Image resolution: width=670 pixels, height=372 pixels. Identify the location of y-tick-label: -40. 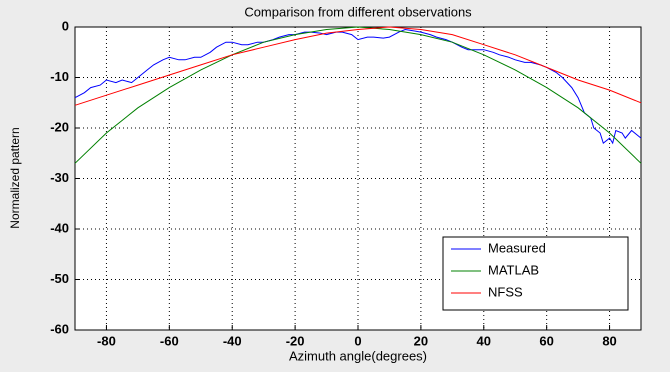
(59, 227).